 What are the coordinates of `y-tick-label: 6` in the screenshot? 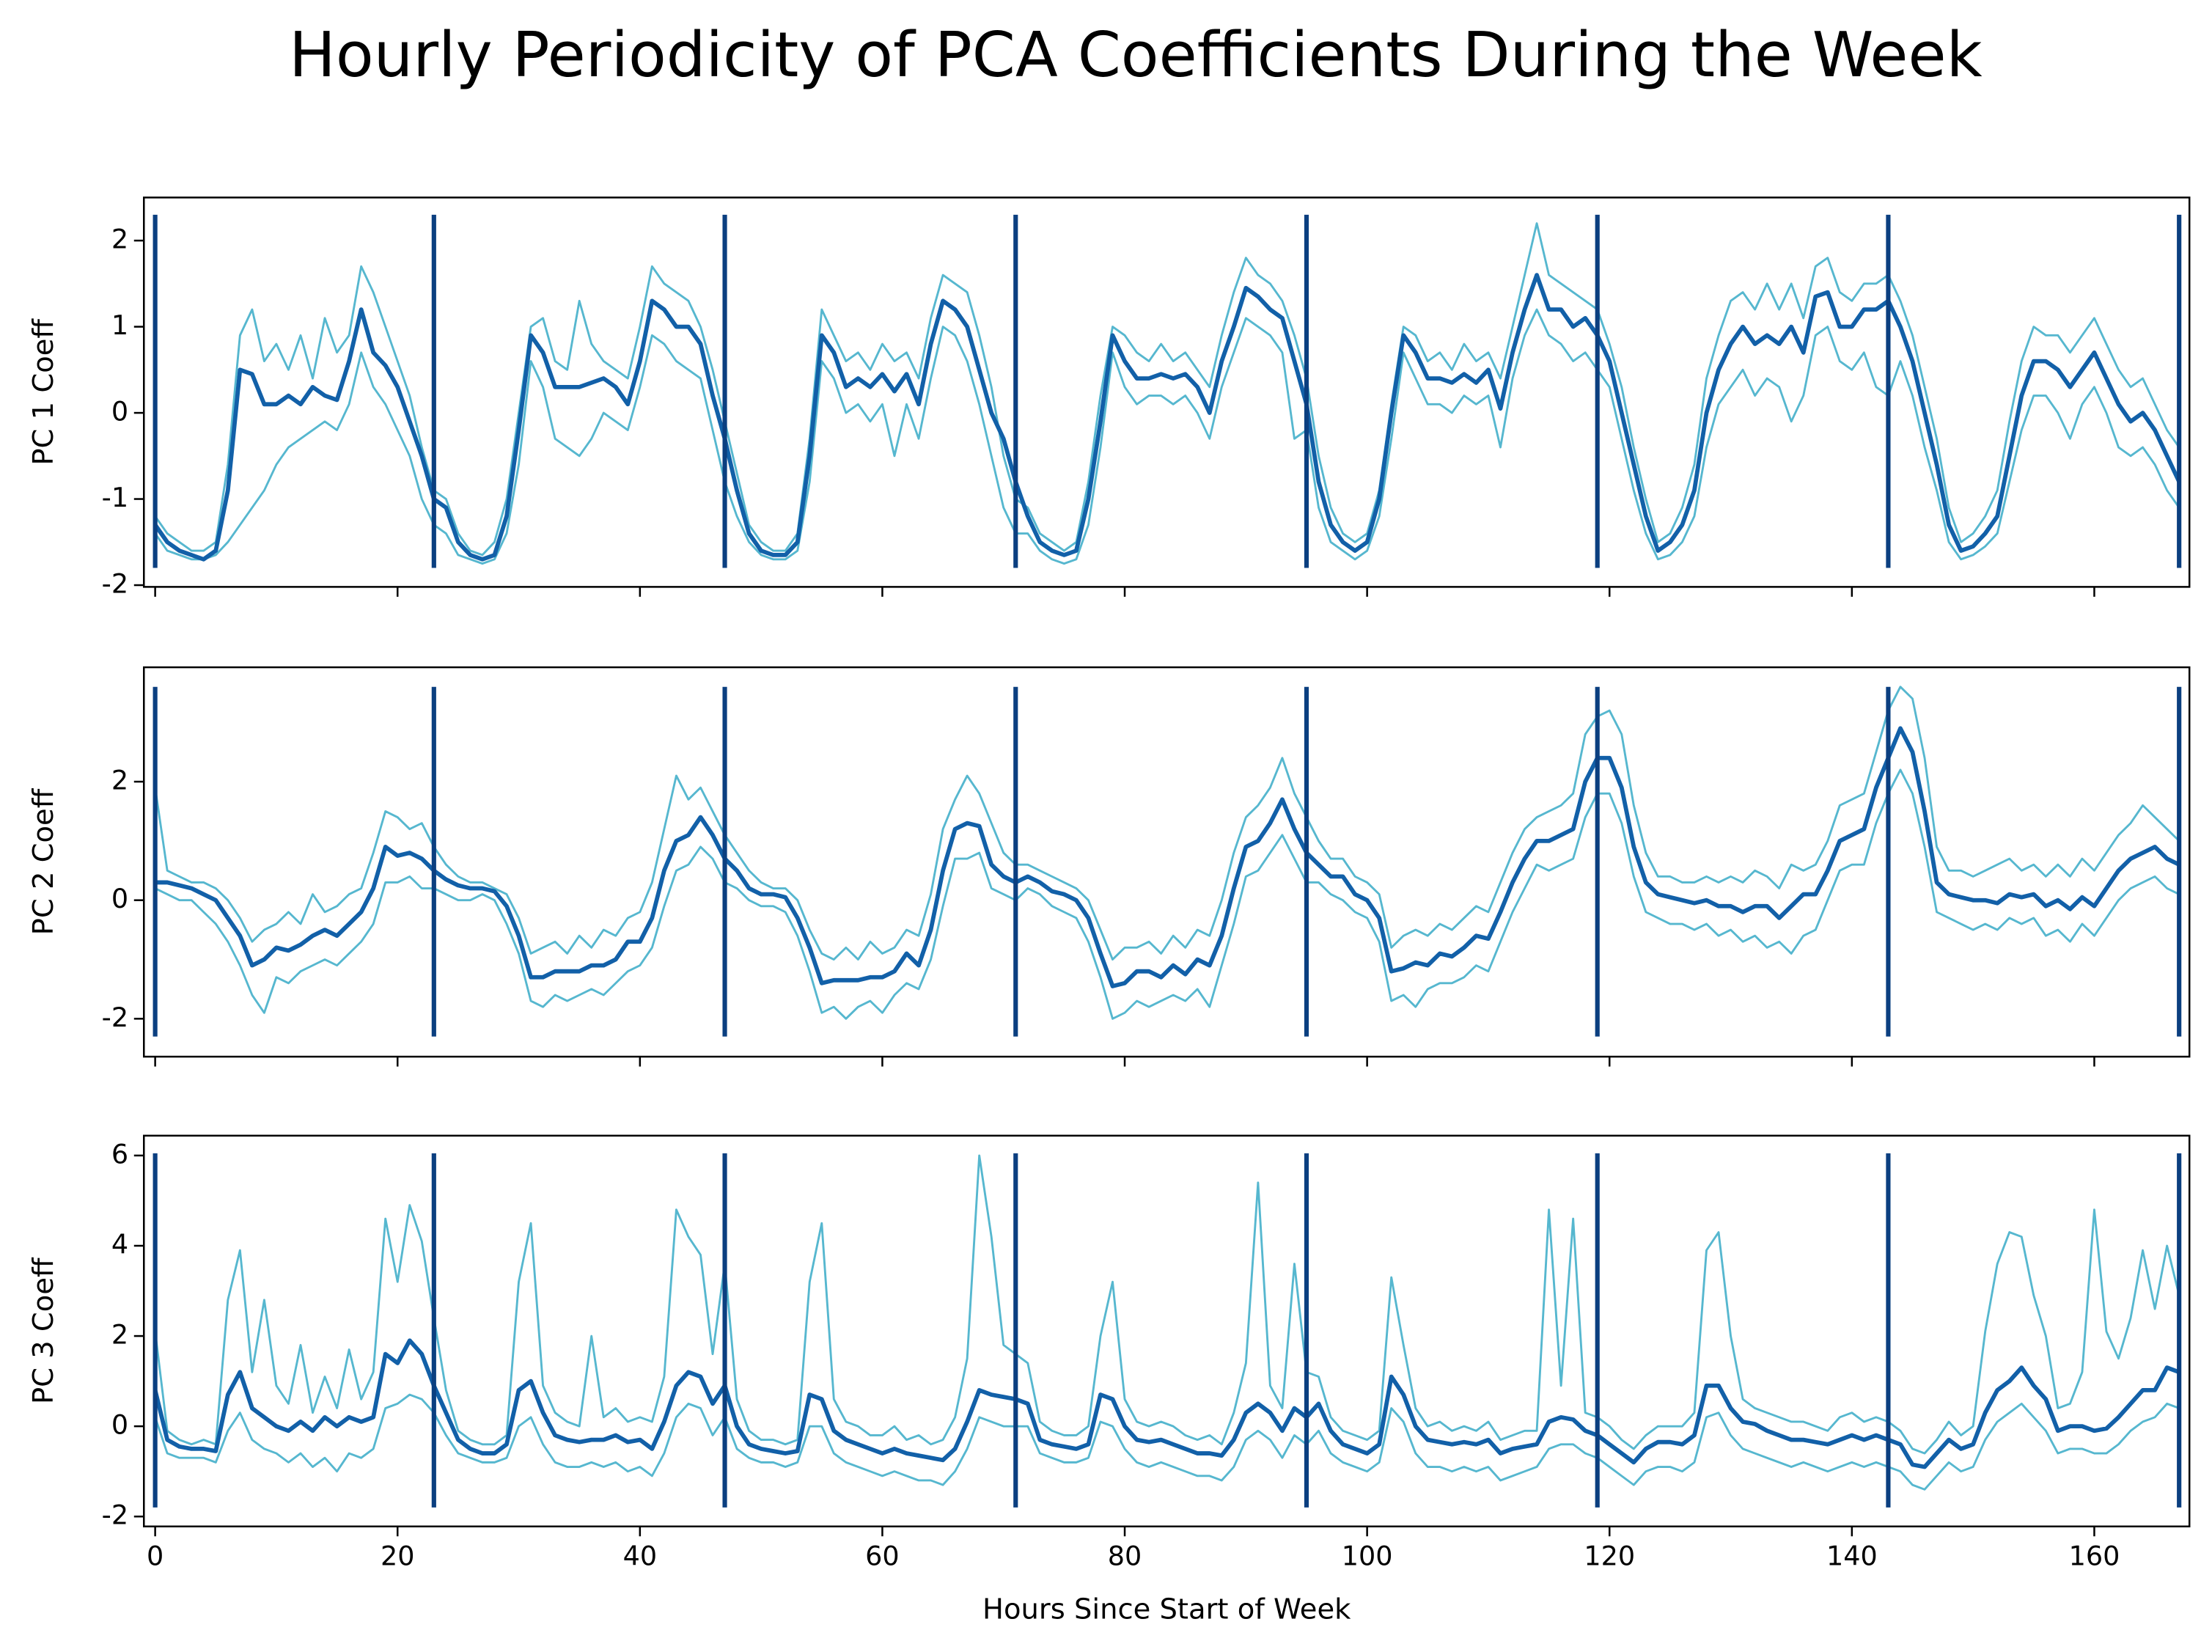 It's located at (119, 1154).